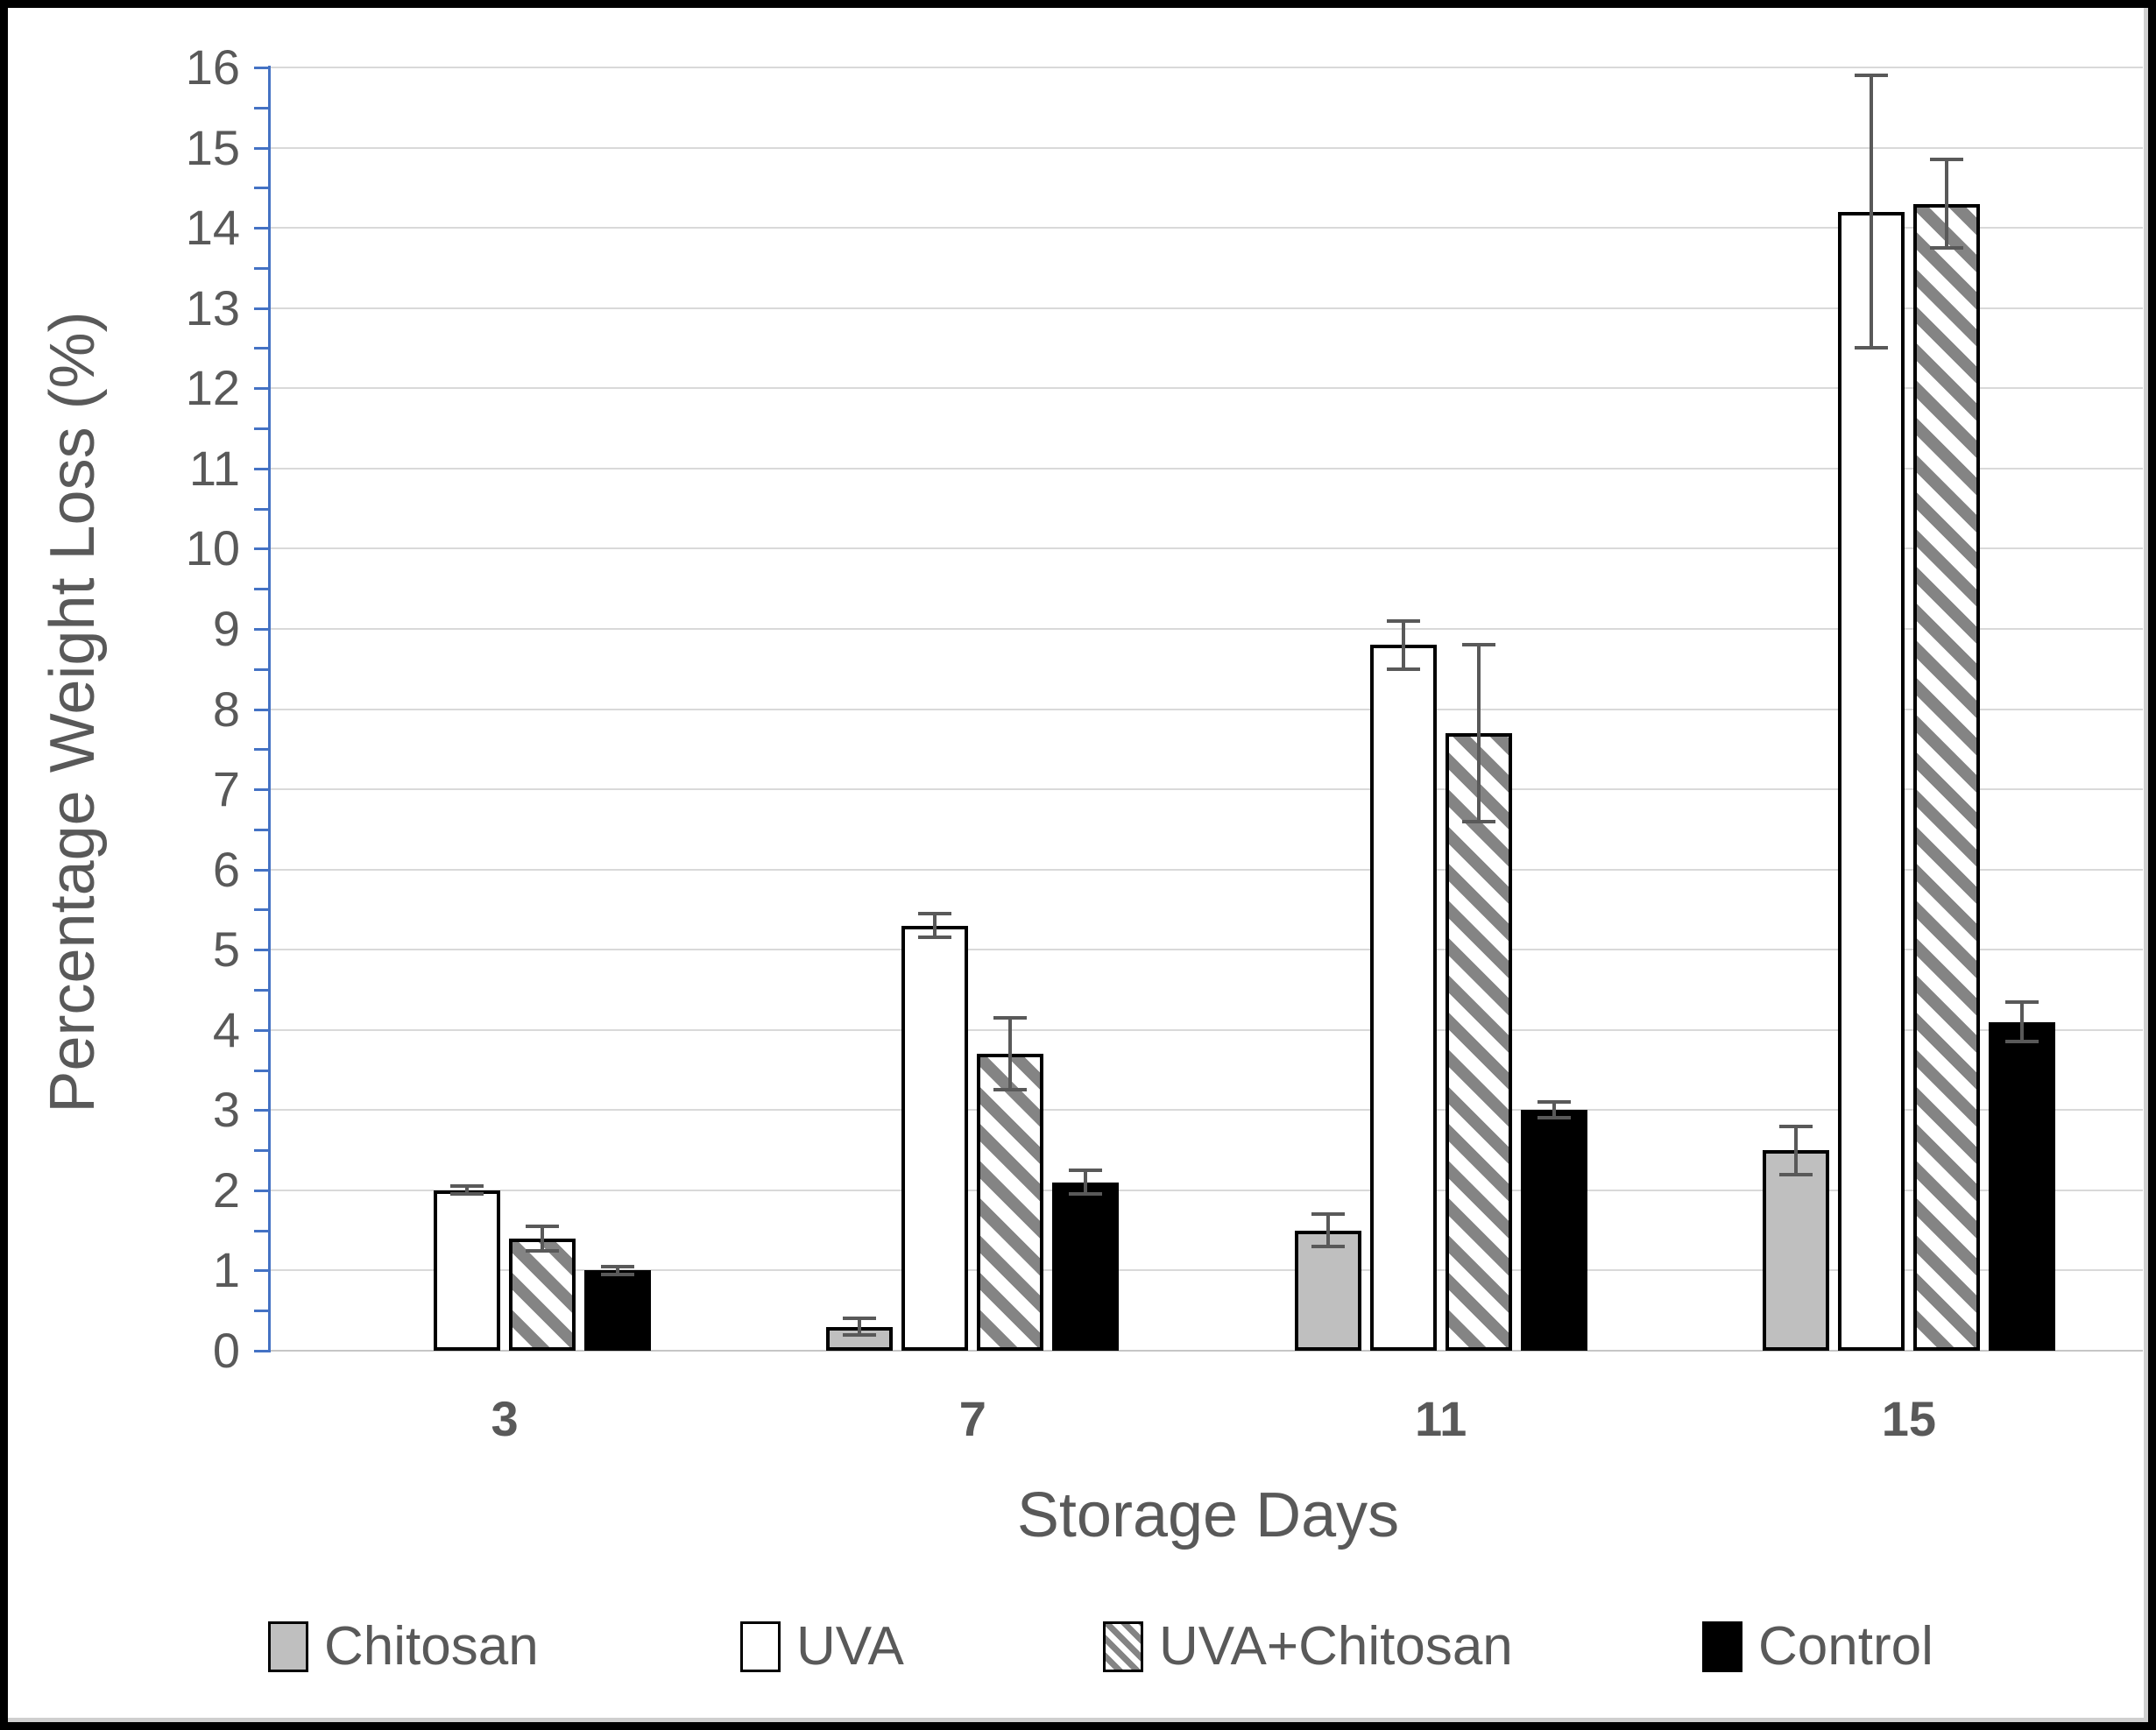 The image size is (2156, 1730). Describe the element at coordinates (1207, 388) in the screenshot. I see `gridline-y12` at that location.